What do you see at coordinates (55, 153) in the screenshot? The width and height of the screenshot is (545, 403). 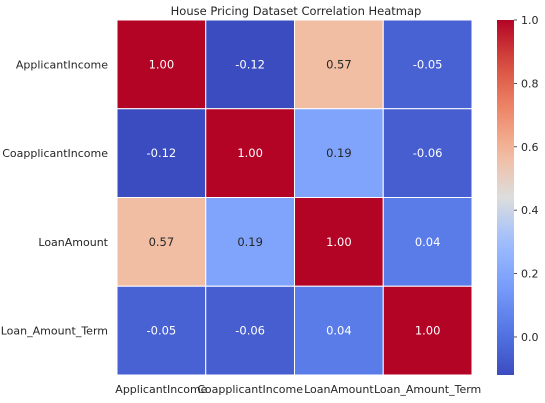 I see `row-tick-label: CoapplicantIncome` at bounding box center [55, 153].